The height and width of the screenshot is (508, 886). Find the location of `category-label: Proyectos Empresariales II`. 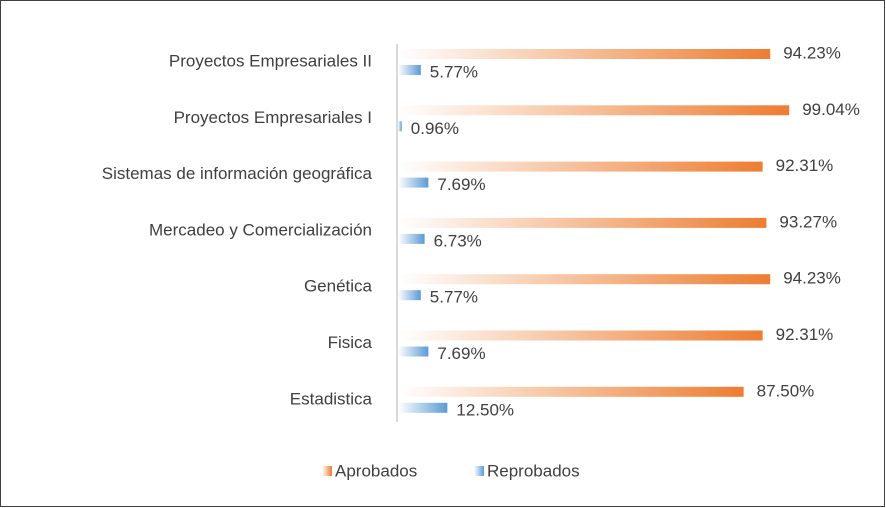

category-label: Proyectos Empresariales II is located at coordinates (270, 60).